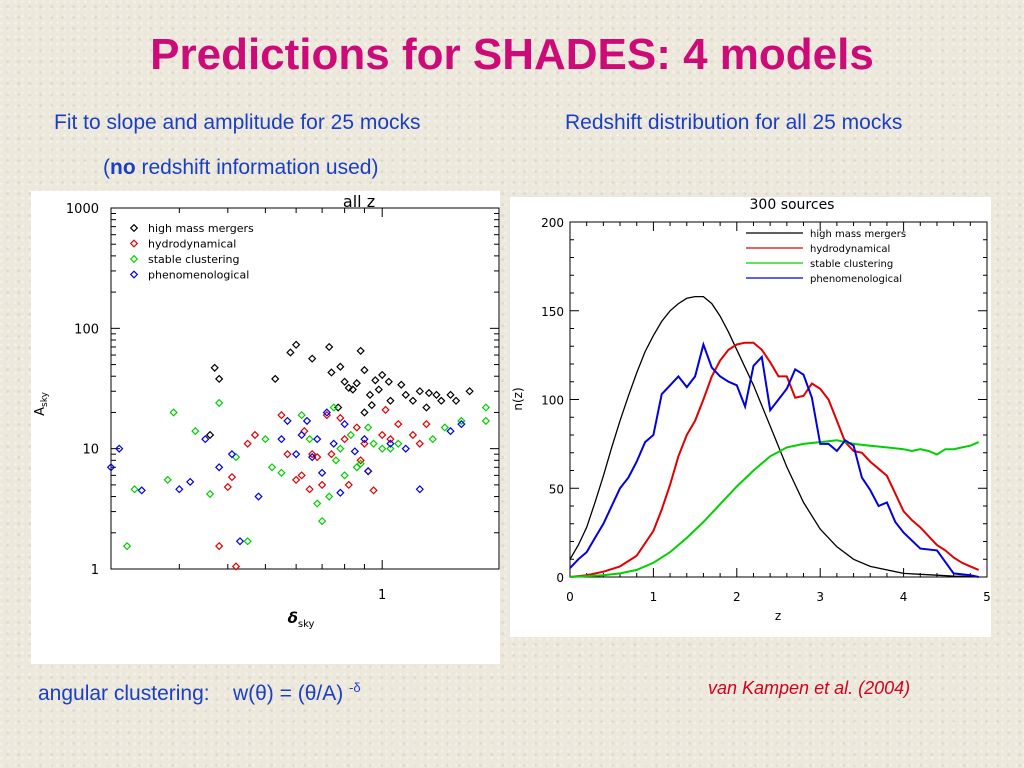  What do you see at coordinates (355, 687) in the screenshot?
I see `formula-exponent: -δ` at bounding box center [355, 687].